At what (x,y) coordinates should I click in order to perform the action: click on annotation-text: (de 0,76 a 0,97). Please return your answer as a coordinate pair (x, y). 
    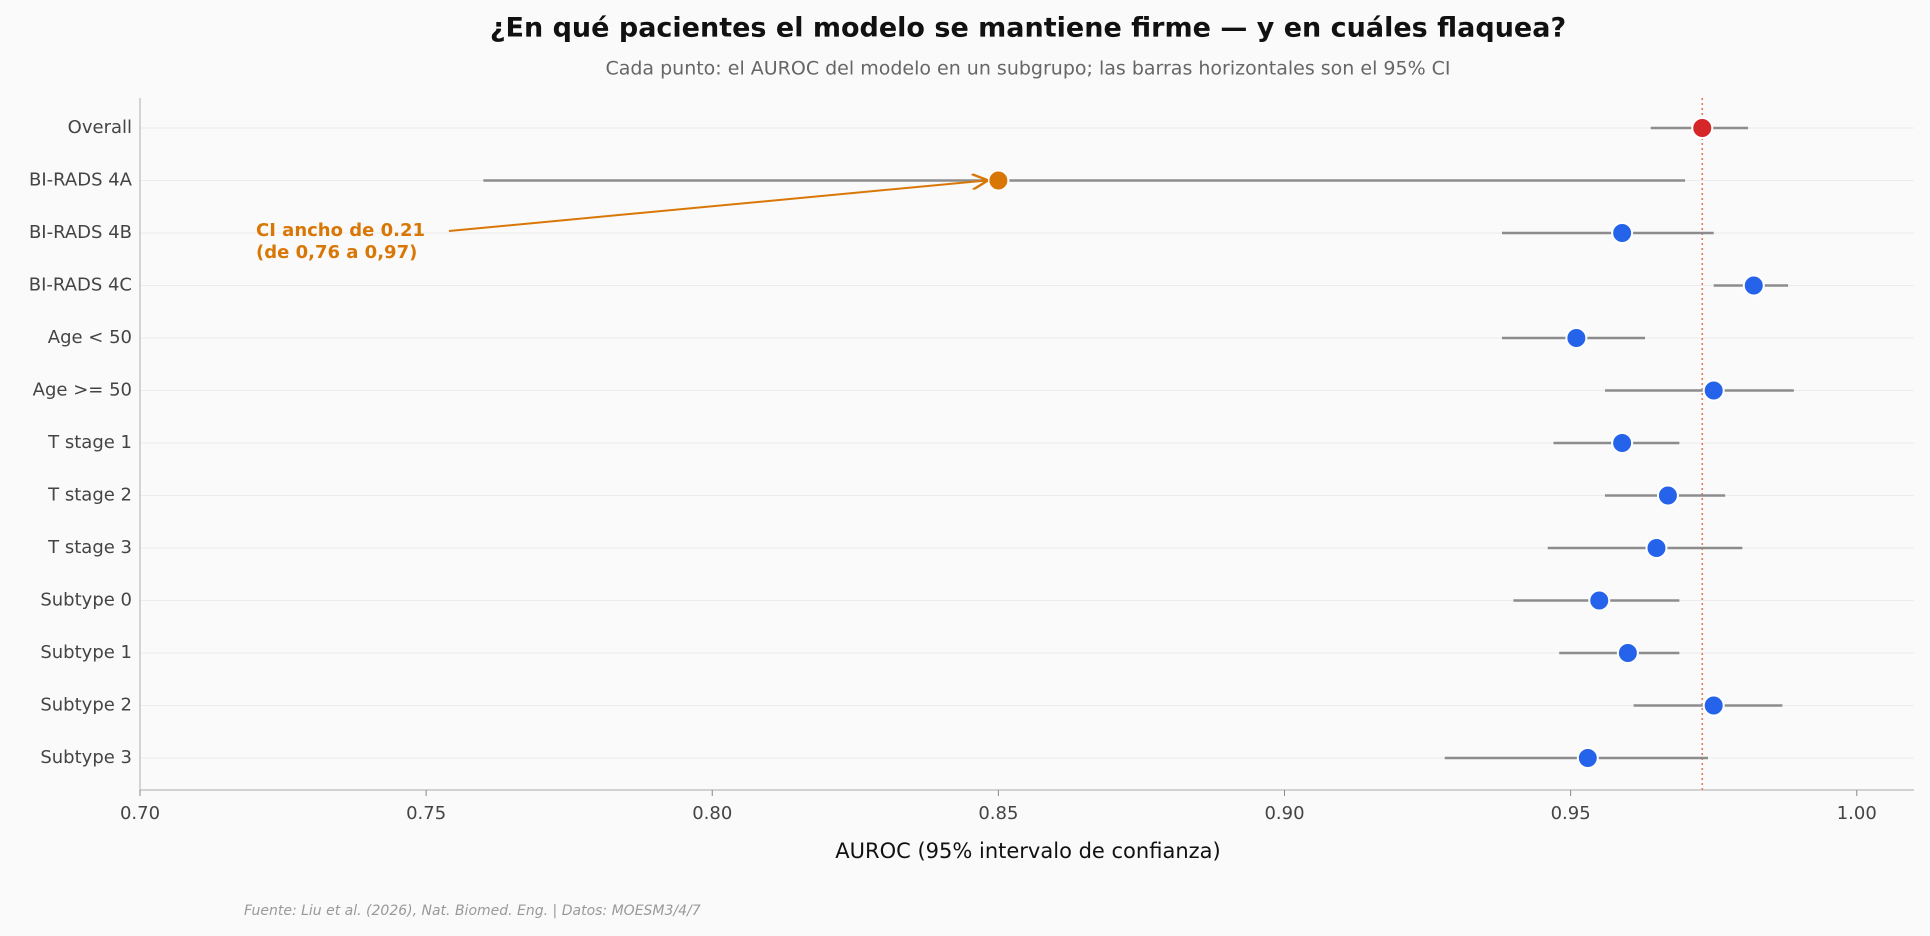
    Looking at the image, I should click on (336, 252).